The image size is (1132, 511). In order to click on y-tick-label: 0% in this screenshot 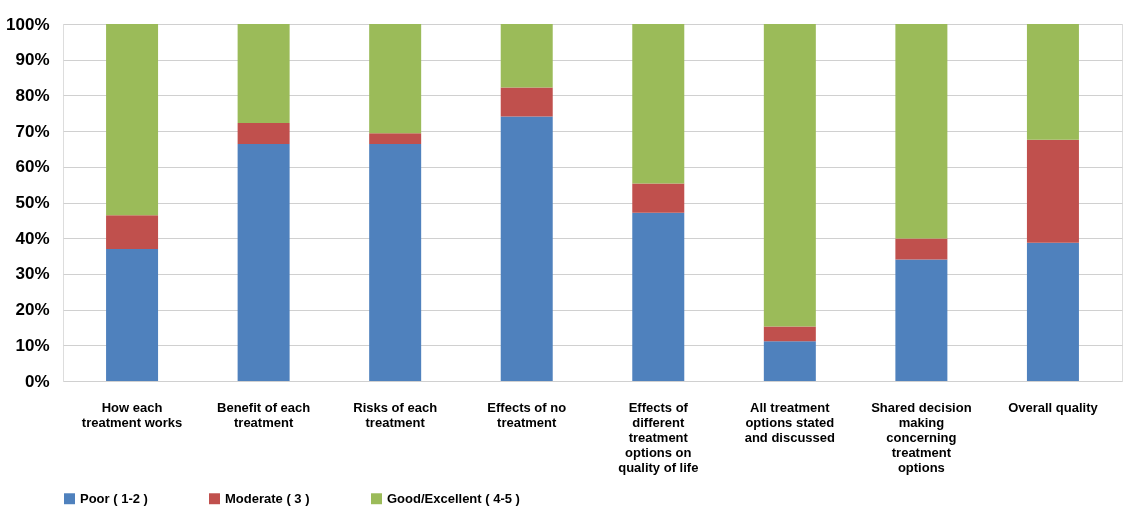, I will do `click(37, 381)`.